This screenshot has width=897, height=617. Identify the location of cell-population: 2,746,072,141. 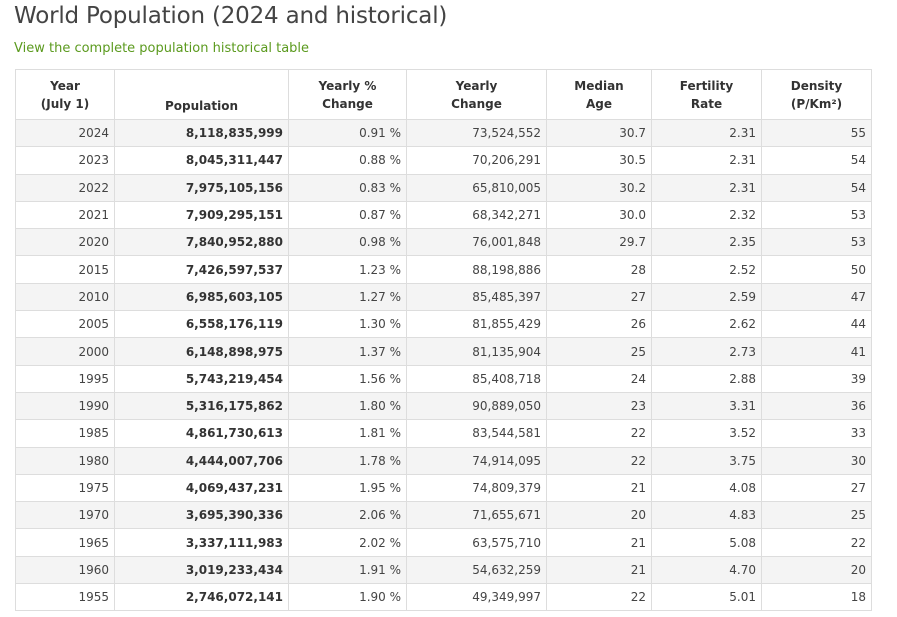
(201, 597).